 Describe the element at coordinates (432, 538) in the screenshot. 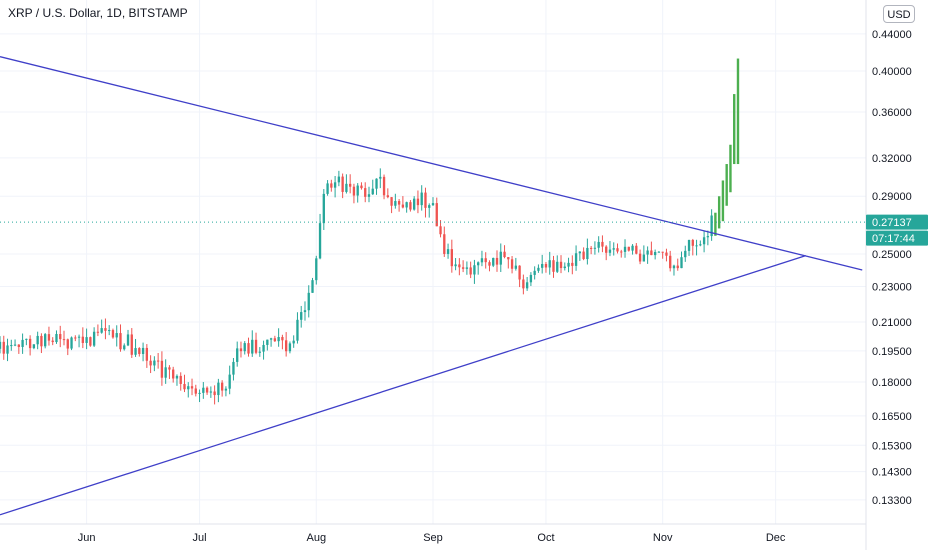

I see `time-axis: Jun Jul Aug Sep Oct Nov Dec` at that location.